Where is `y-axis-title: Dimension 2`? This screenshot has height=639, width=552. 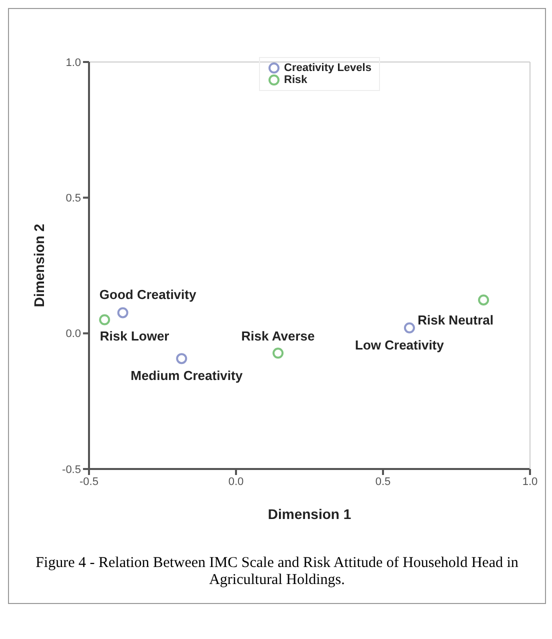
y-axis-title: Dimension 2 is located at coordinates (38, 266).